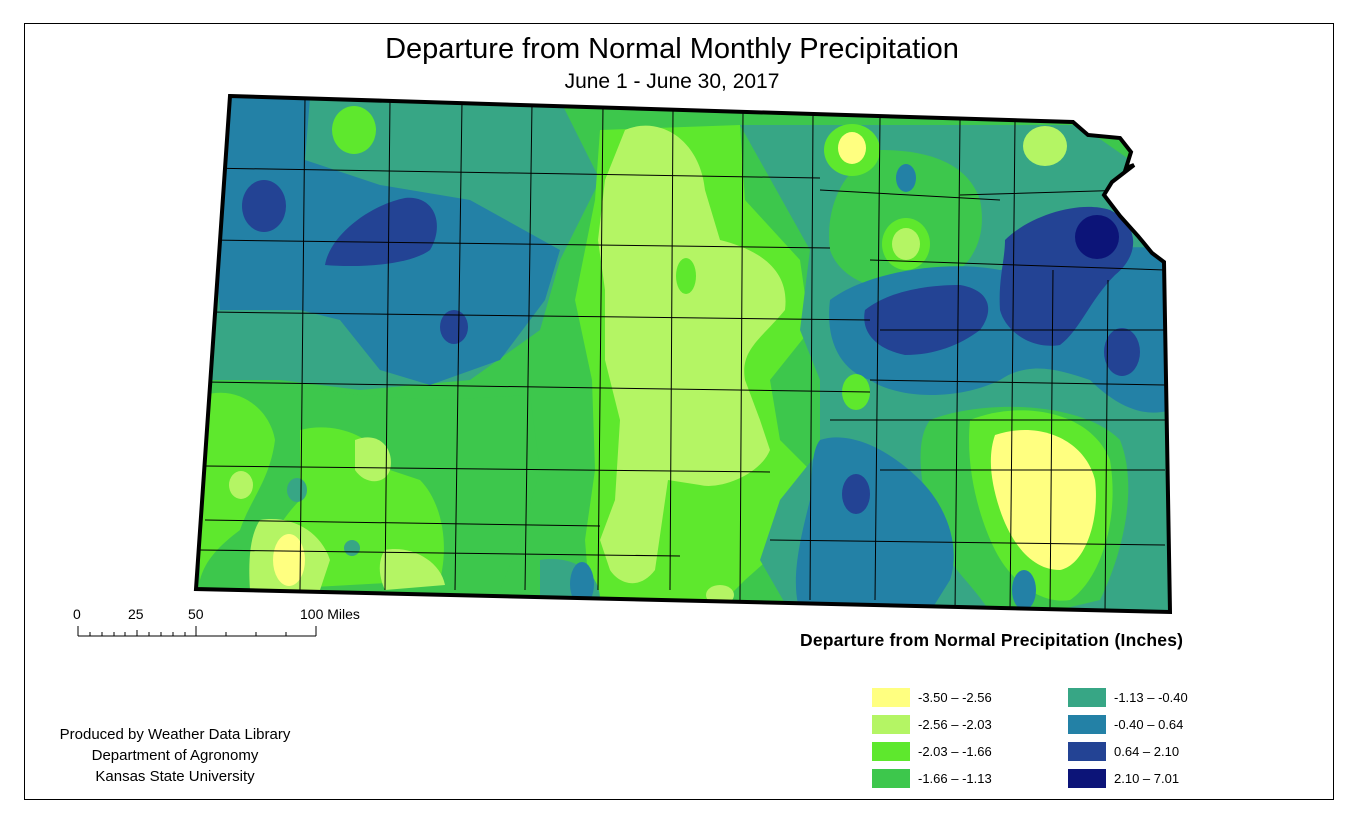 This screenshot has width=1358, height=824. What do you see at coordinates (1097, 237) in the screenshot?
I see `wet-spot-johnson` at bounding box center [1097, 237].